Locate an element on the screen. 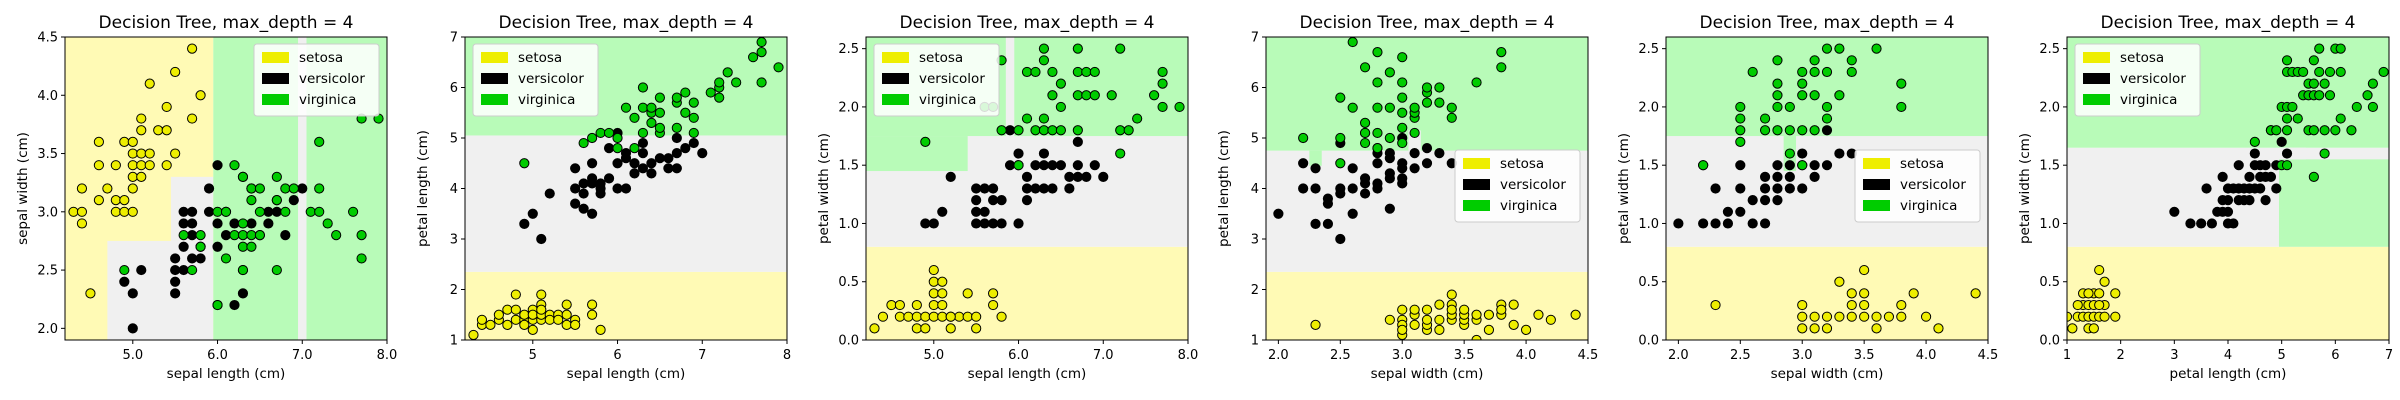 The width and height of the screenshot is (2400, 400). y-tick-label: 0.0 is located at coordinates (2049, 341).